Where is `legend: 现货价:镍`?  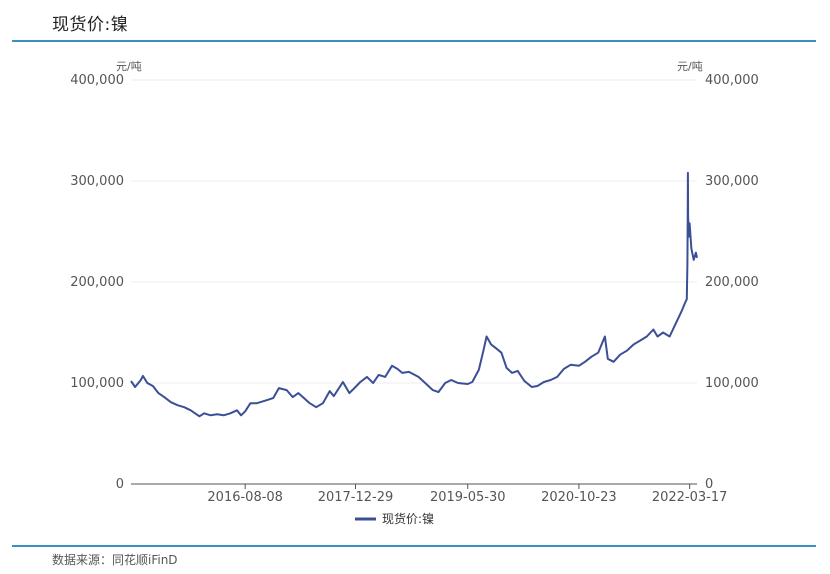
legend: 现货价:镍 is located at coordinates (394, 518).